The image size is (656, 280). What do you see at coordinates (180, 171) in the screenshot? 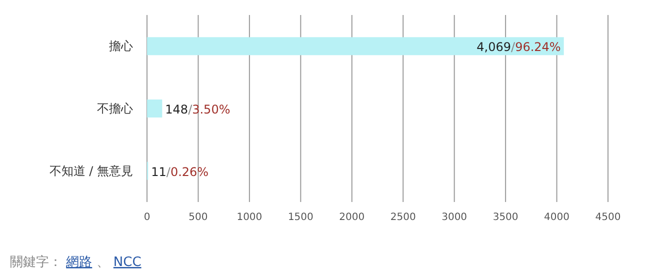
I see `data-label: 11/0.26%` at bounding box center [180, 171].